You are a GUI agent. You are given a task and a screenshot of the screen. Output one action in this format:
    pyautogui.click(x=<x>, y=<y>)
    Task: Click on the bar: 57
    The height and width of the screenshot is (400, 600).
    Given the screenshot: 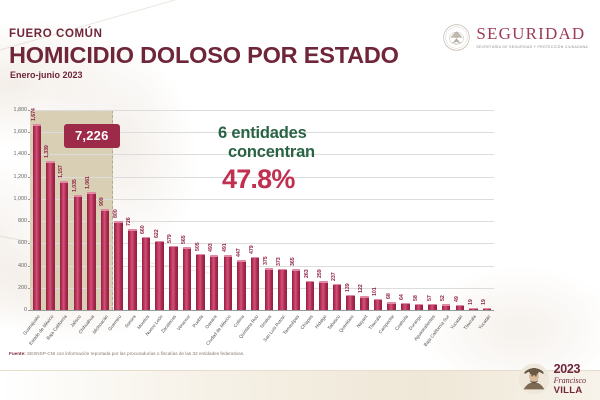 What is the action you would take?
    pyautogui.click(x=432, y=302)
    